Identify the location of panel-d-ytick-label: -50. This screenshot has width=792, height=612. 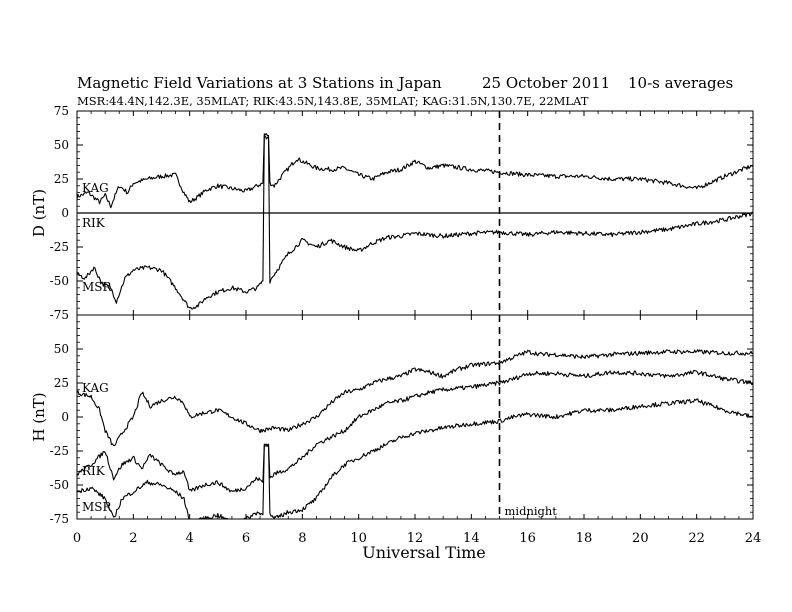
(59, 281).